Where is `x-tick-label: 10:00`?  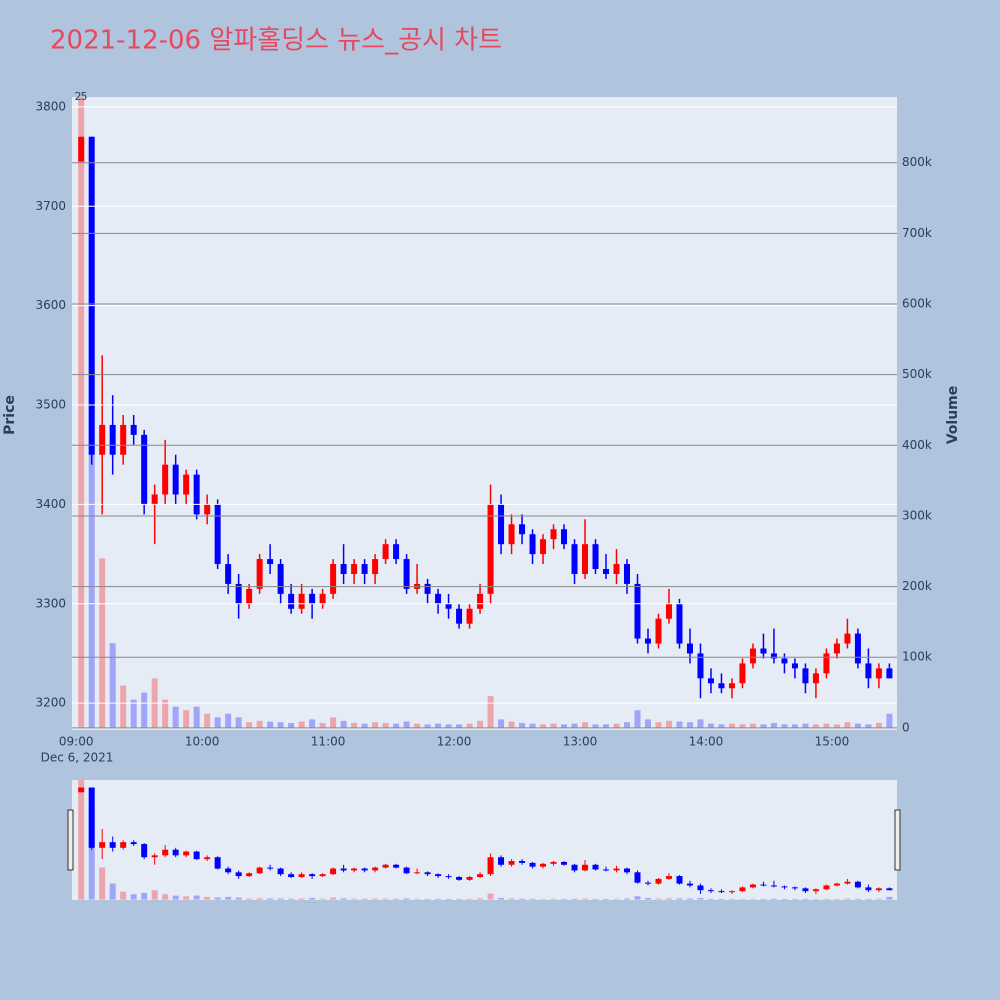
x-tick-label: 10:00 is located at coordinates (202, 742).